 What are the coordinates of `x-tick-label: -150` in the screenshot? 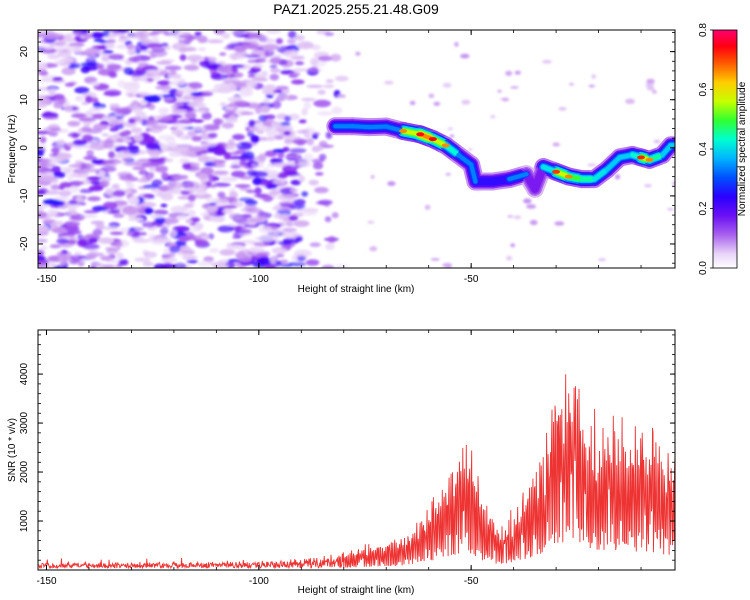 It's located at (46, 279).